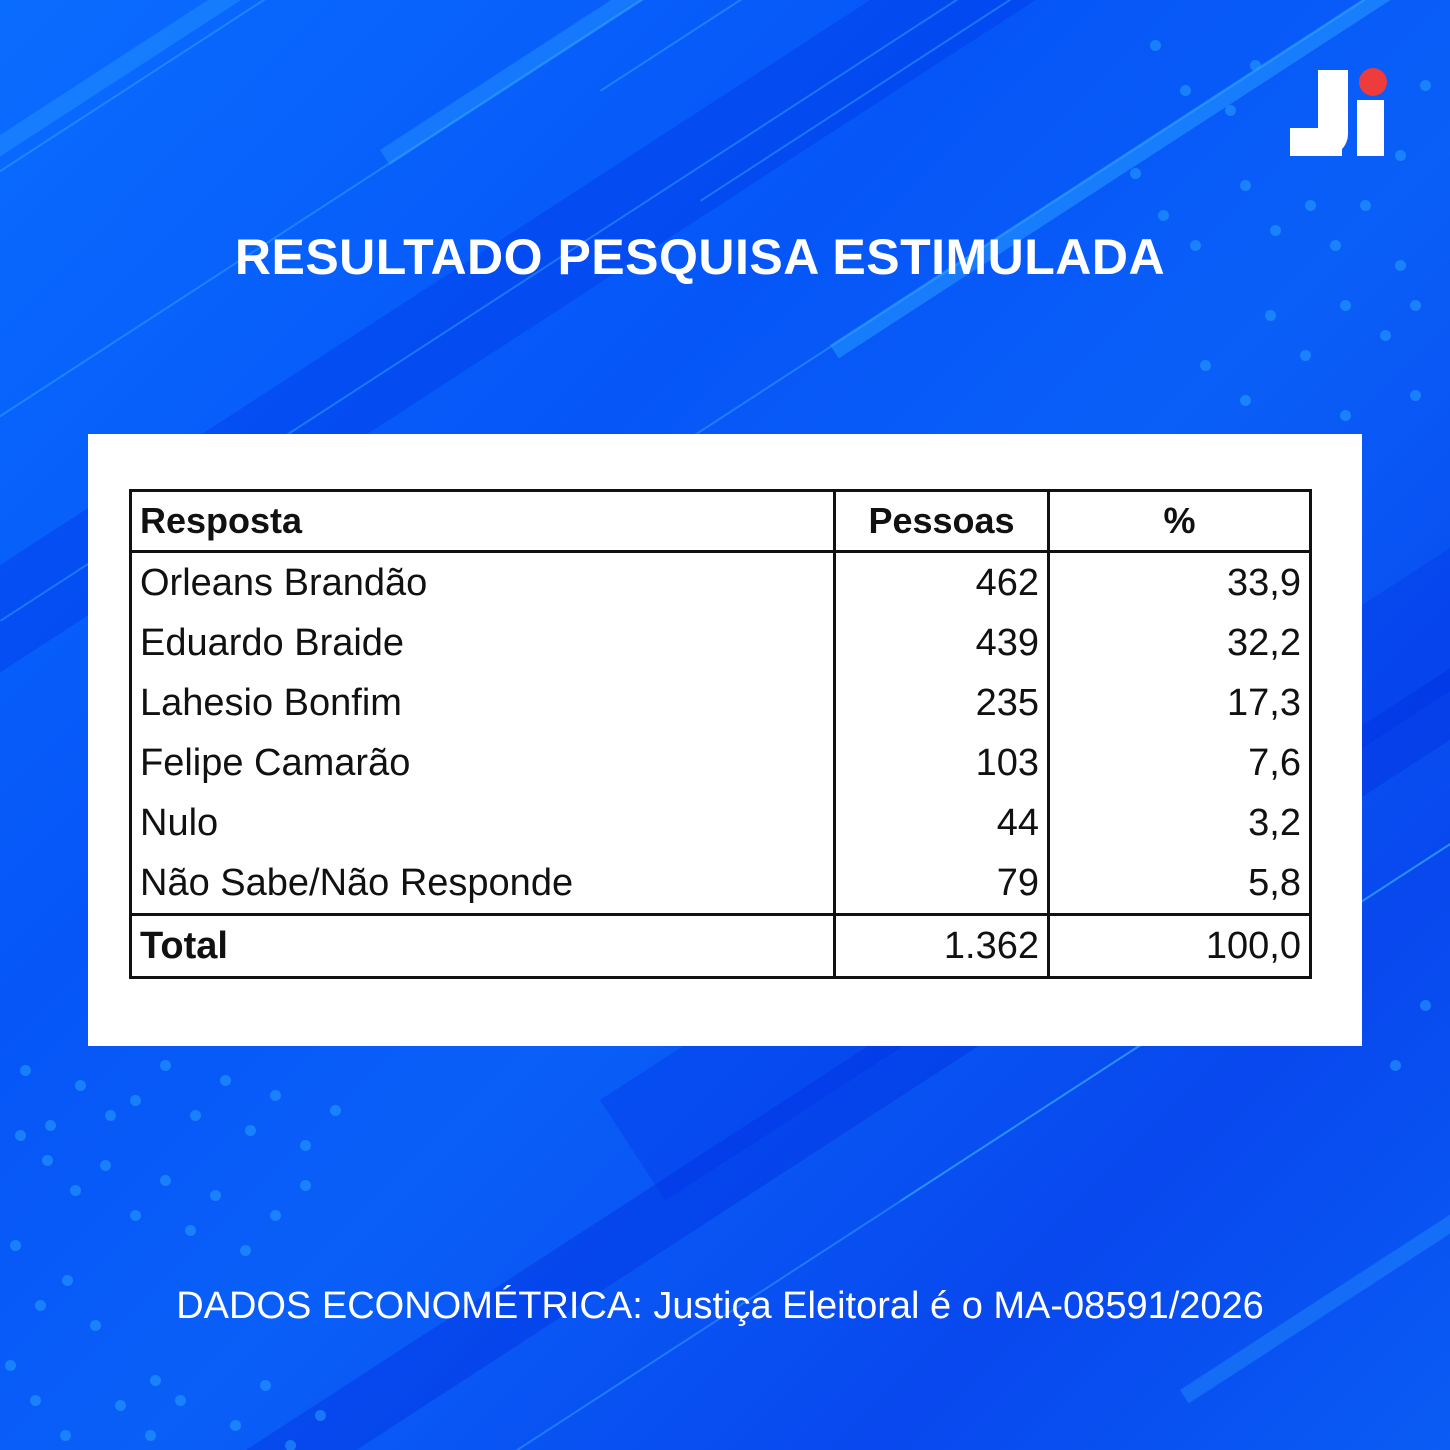 This screenshot has height=1450, width=1450. Describe the element at coordinates (357, 882) in the screenshot. I see `cell-resposta: Não Sabe/Não Responde` at that location.